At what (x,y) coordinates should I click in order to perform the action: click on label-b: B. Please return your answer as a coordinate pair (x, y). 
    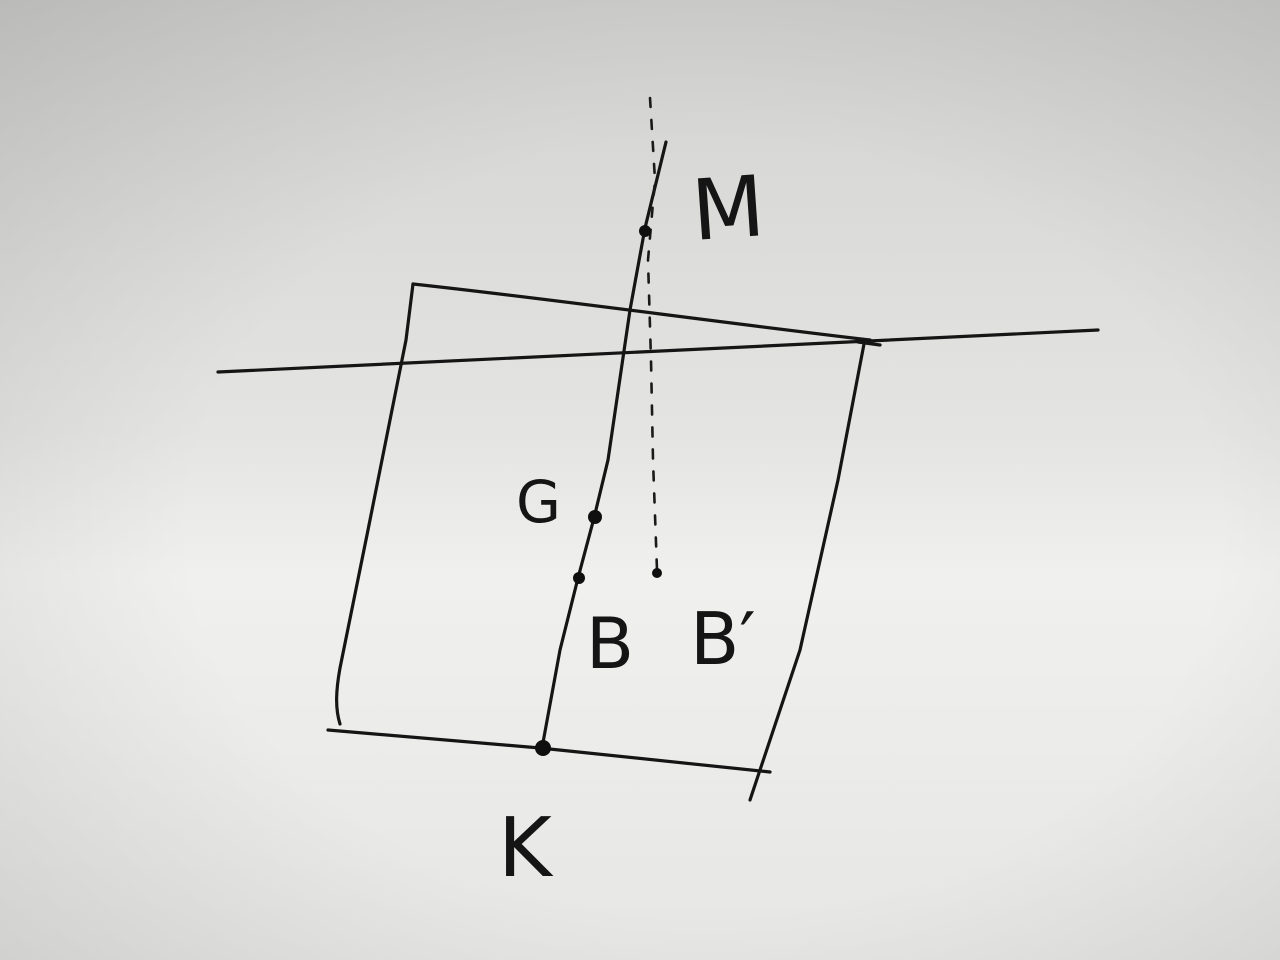
    Looking at the image, I should click on (610, 644).